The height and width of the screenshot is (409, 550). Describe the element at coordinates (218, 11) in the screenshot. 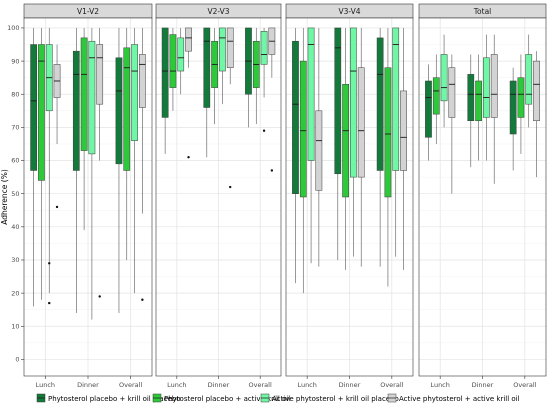

I see `facet-title: V2-V3` at that location.